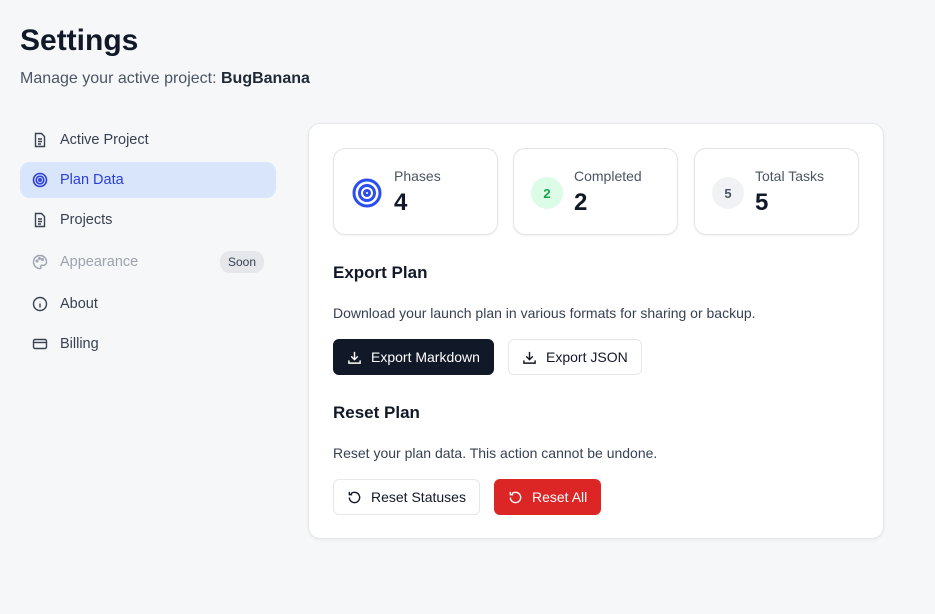  I want to click on export-json-button: Export JSON, so click(575, 357).